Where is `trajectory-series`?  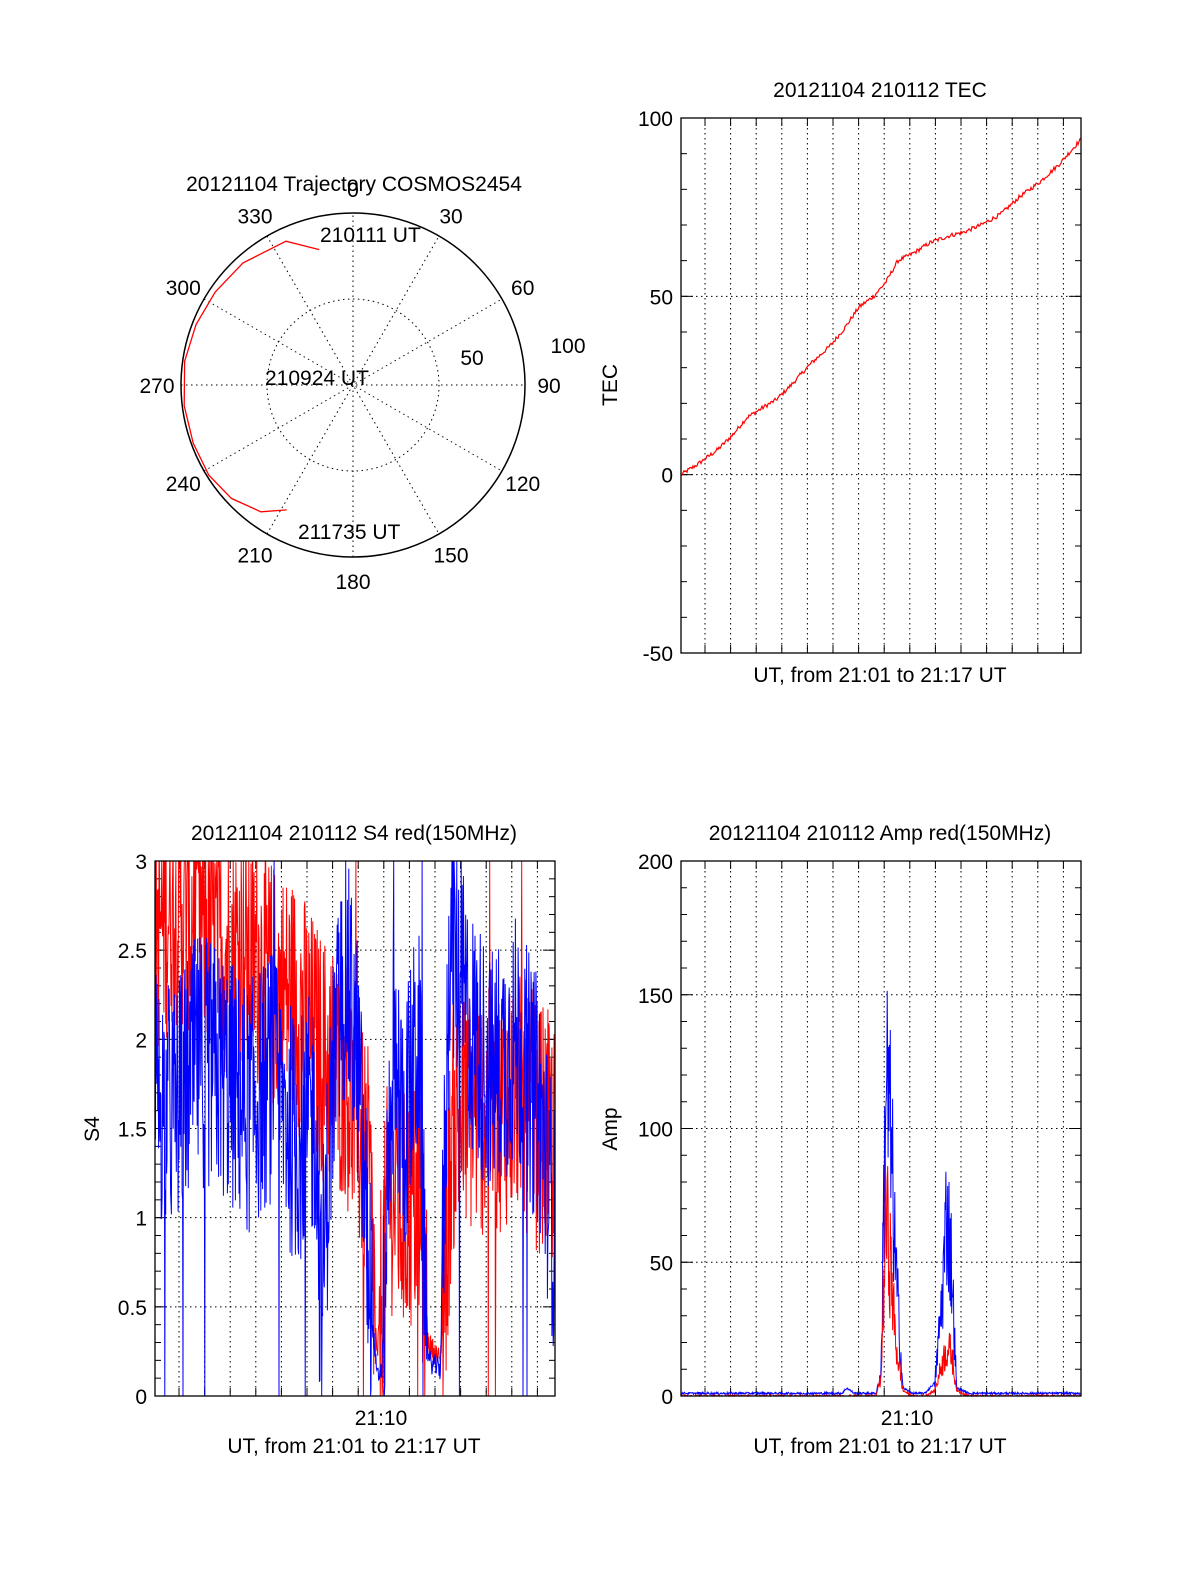
trajectory-series is located at coordinates (251, 376).